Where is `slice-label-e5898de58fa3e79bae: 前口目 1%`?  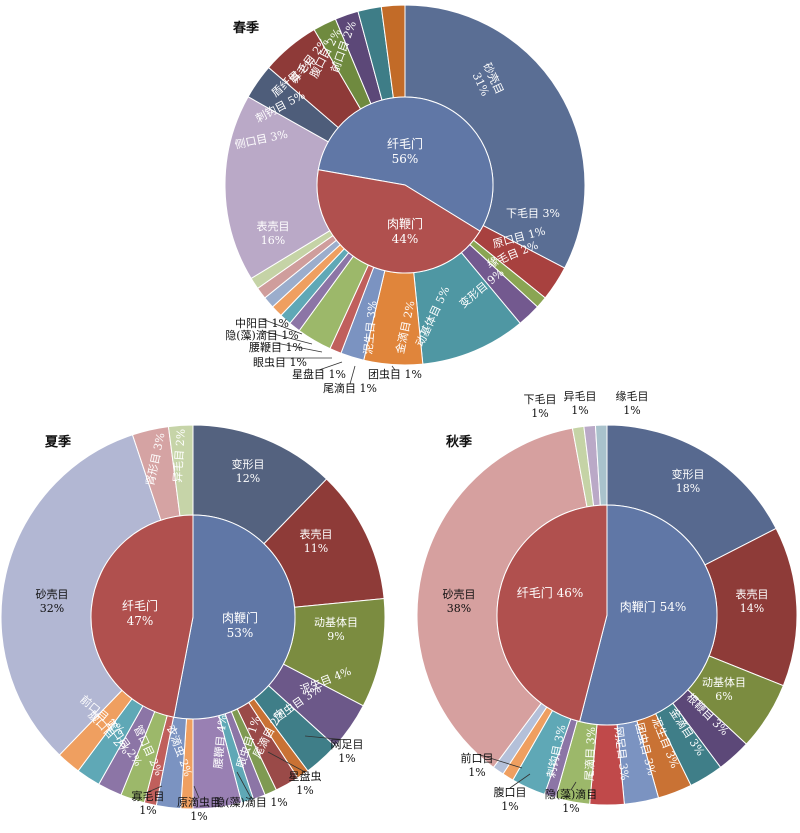
slice-label-e5898de58fa3e79bae: 前口目 1% is located at coordinates (477, 765).